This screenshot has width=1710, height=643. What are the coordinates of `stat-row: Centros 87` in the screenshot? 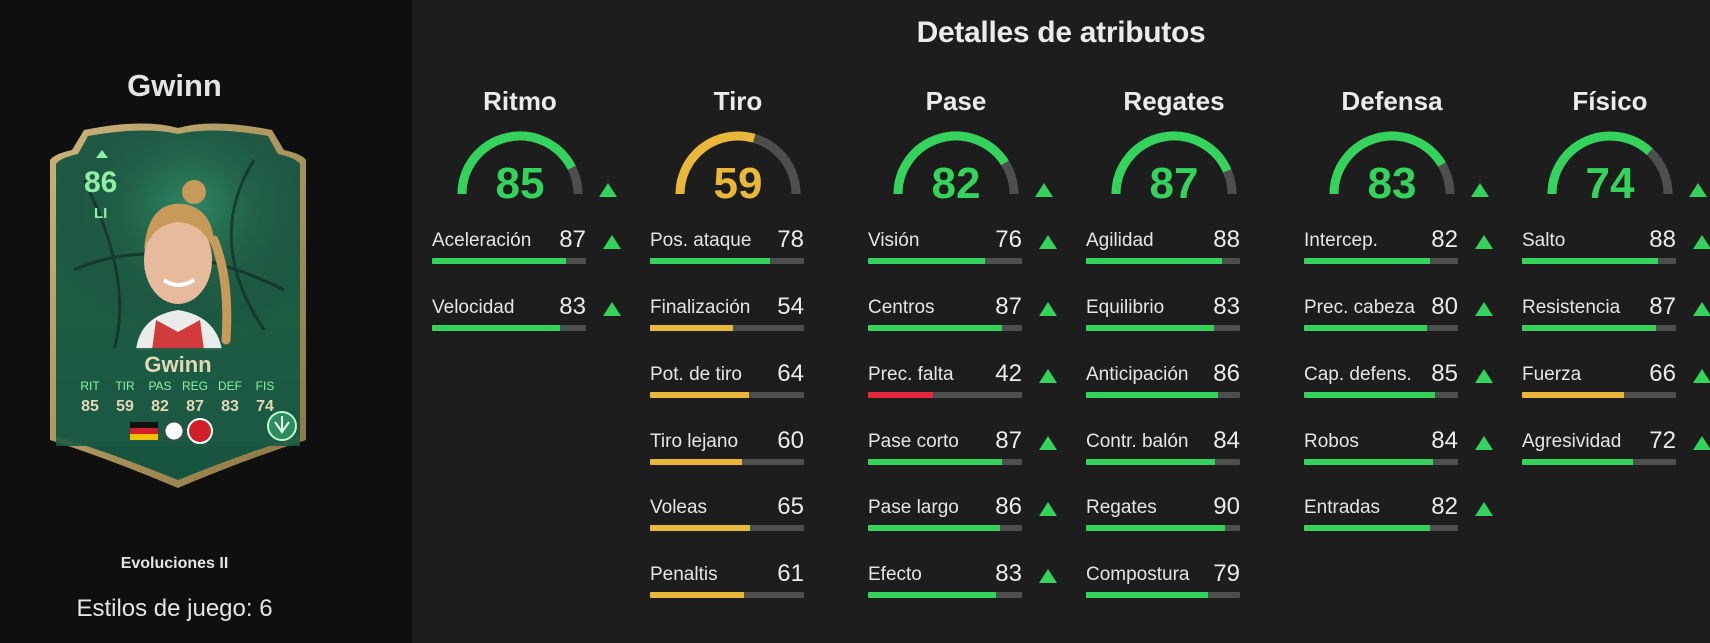 It's located at (963, 316).